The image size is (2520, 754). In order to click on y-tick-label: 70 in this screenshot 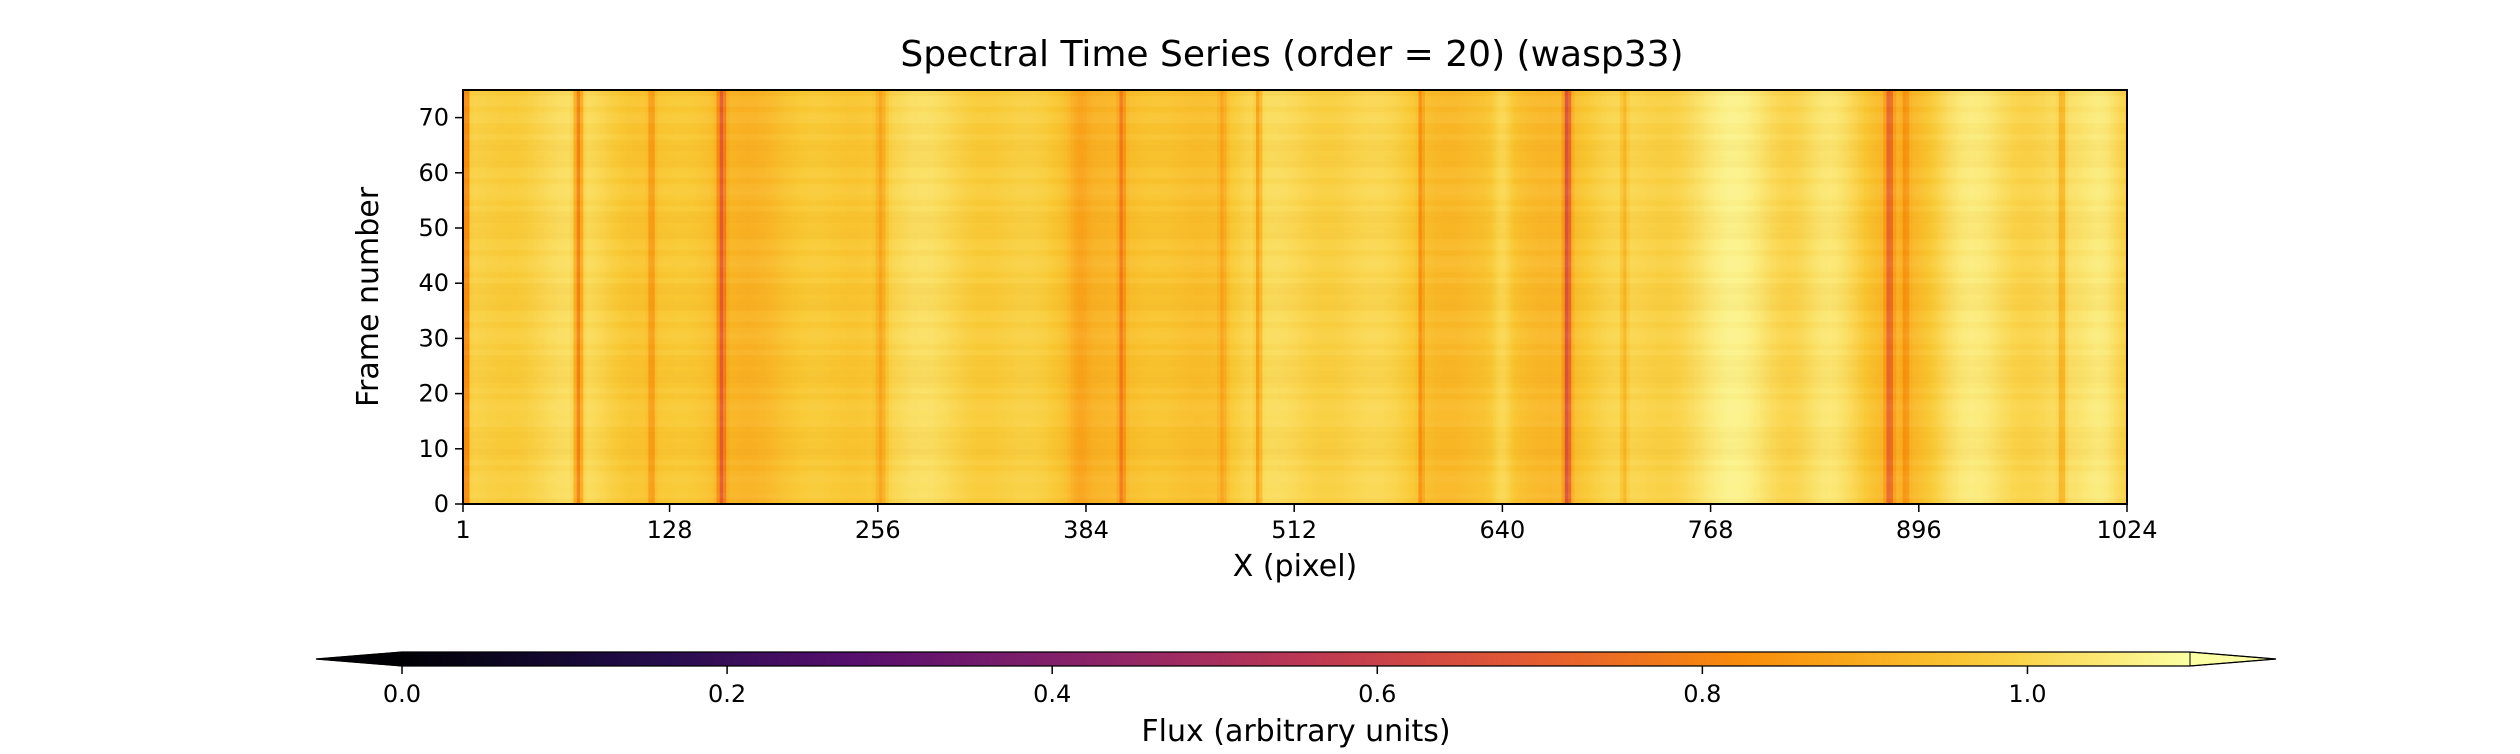, I will do `click(433, 118)`.